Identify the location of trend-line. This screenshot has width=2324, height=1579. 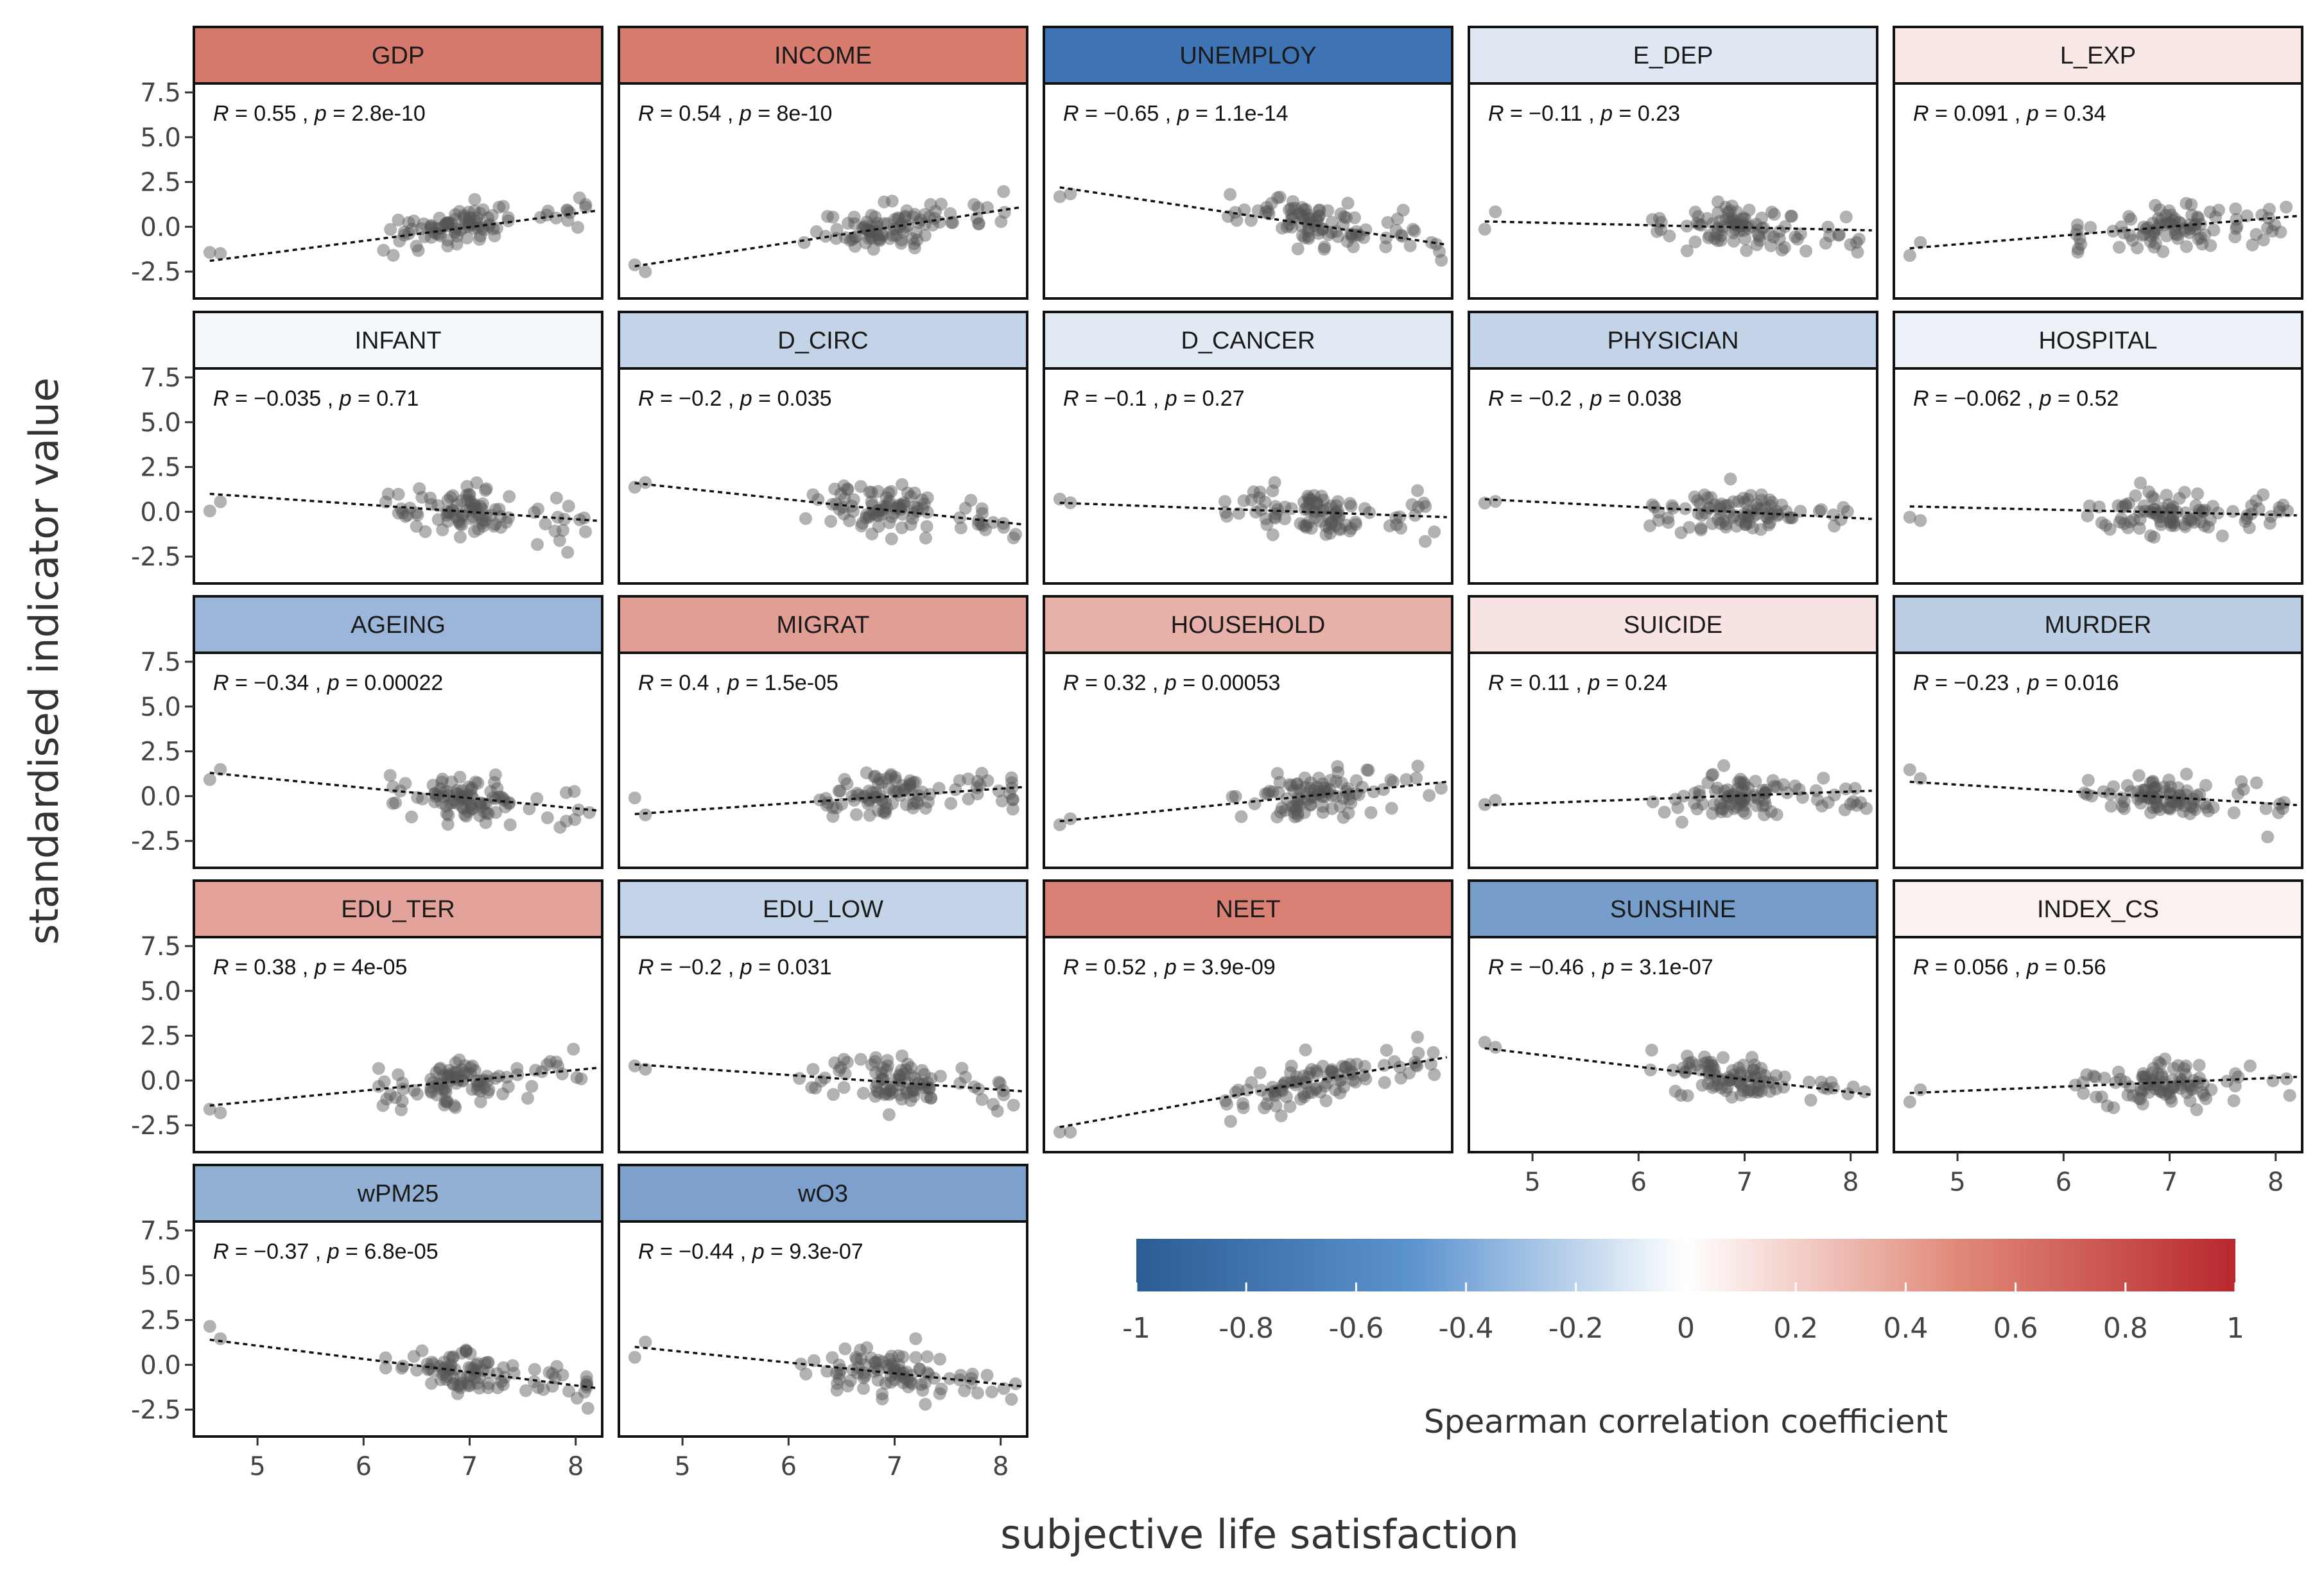
(403, 792).